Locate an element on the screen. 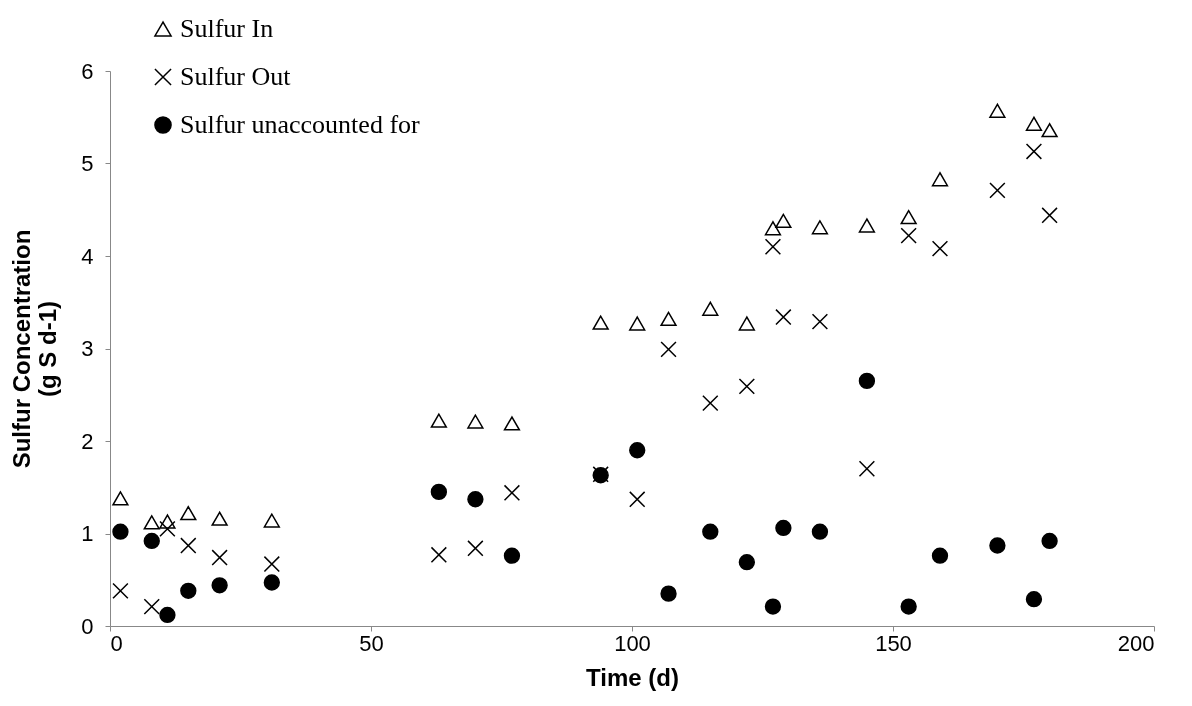  x-tick-label: 100 is located at coordinates (632, 643).